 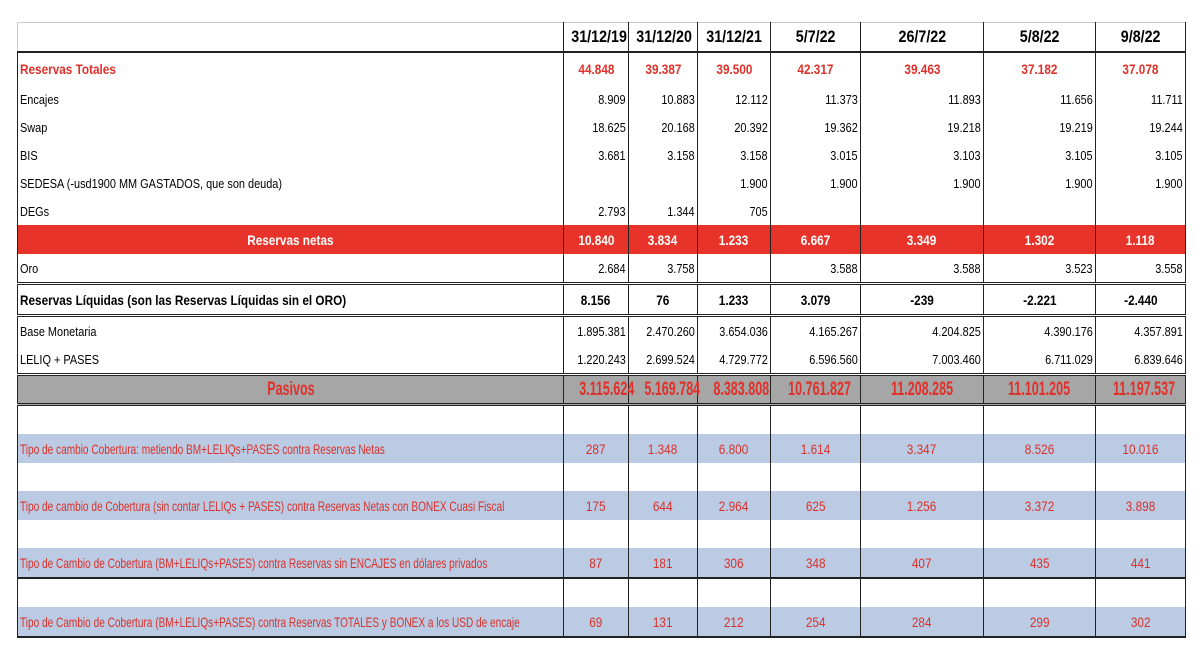 I want to click on value-cell: 212, so click(x=734, y=622).